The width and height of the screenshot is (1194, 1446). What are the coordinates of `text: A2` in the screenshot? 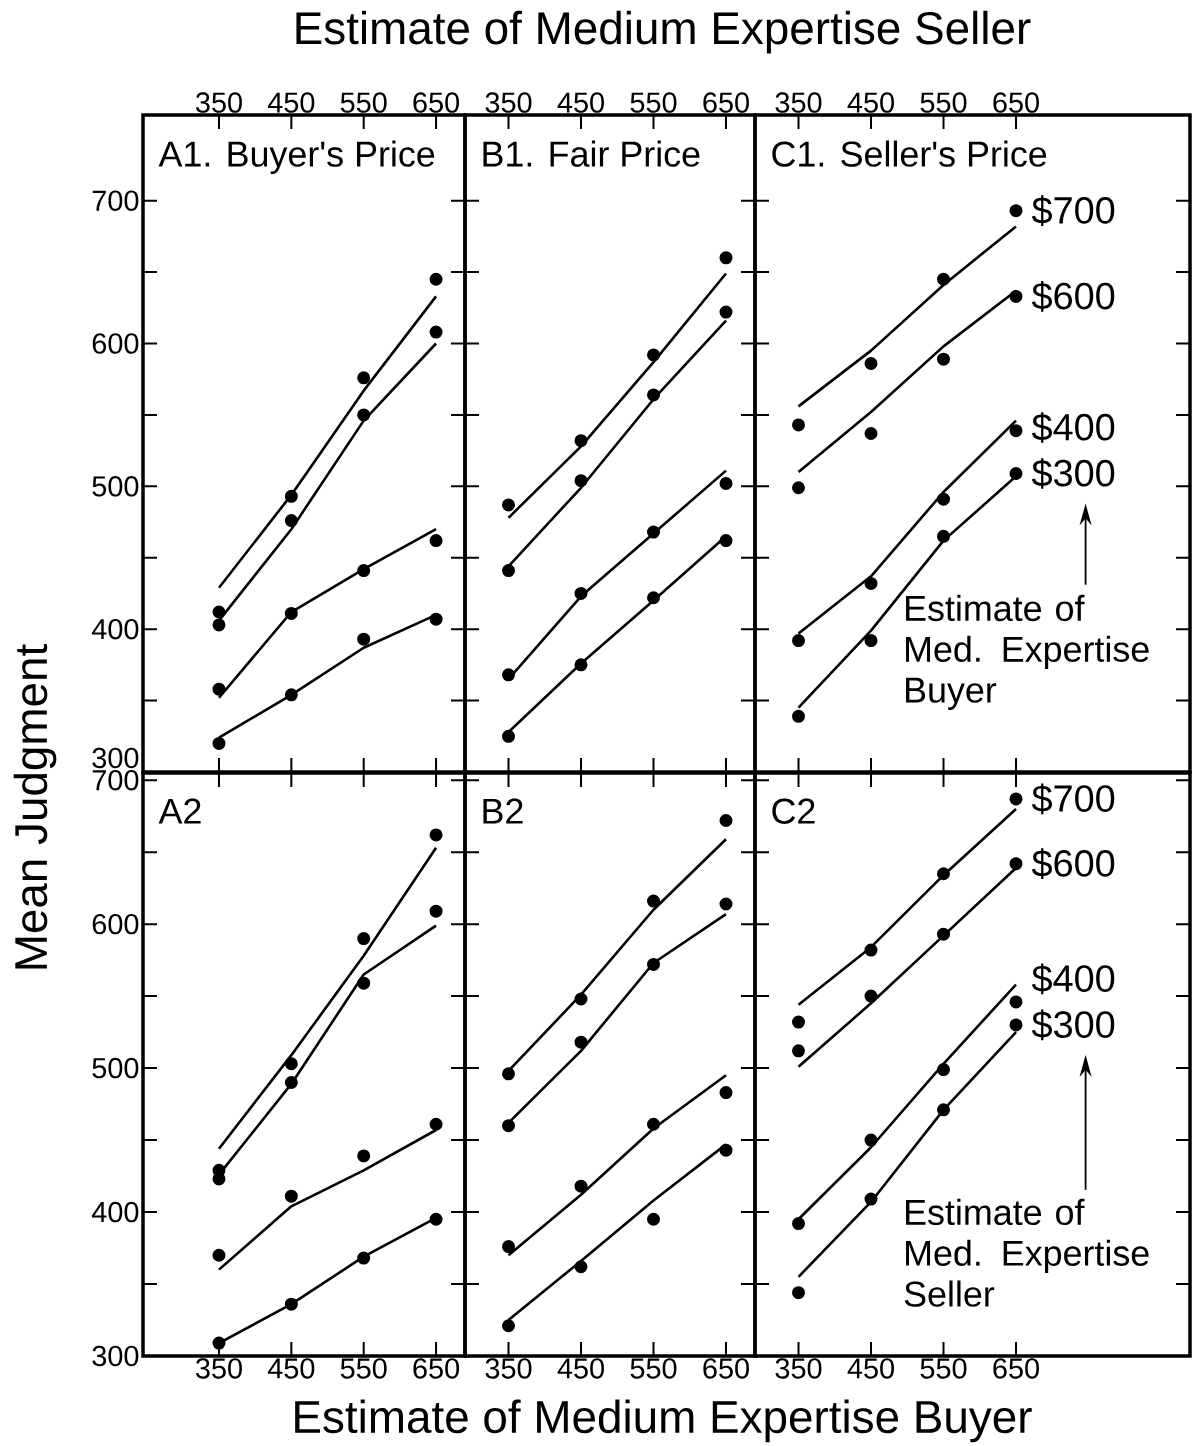 It's located at (179, 811).